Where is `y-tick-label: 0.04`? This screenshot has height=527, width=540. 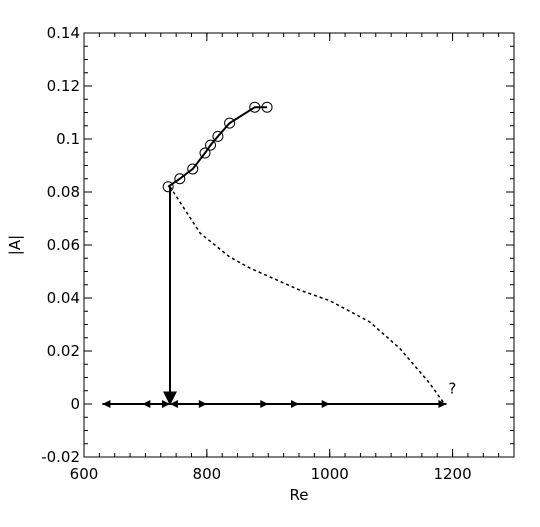
y-tick-label: 0.04 is located at coordinates (63, 298).